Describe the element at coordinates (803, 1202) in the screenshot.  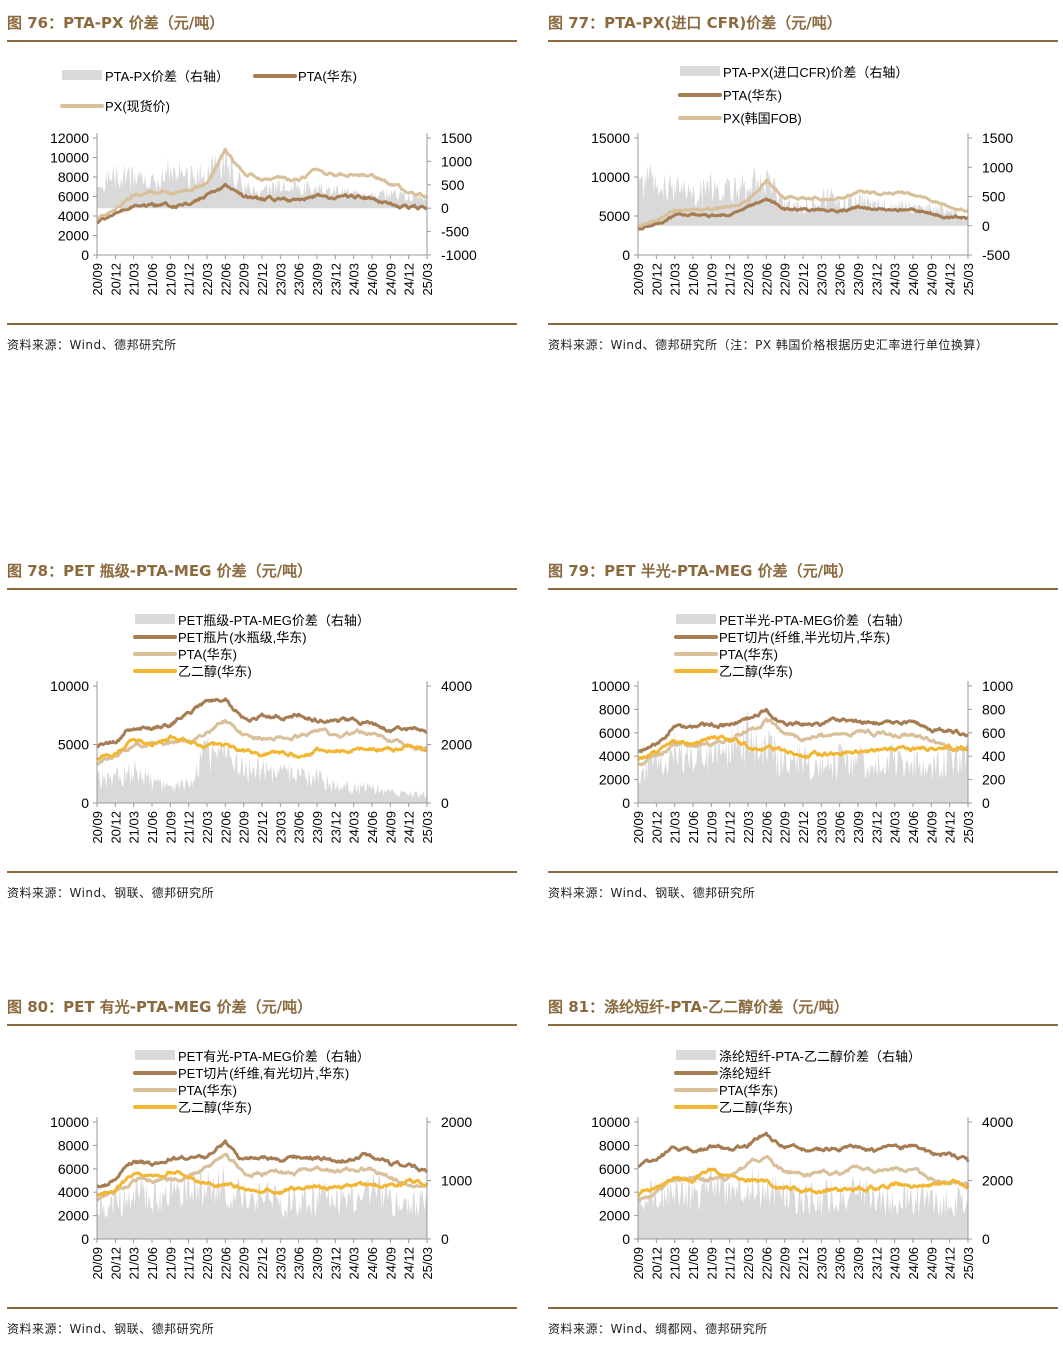
I see `series-area-spread` at that location.